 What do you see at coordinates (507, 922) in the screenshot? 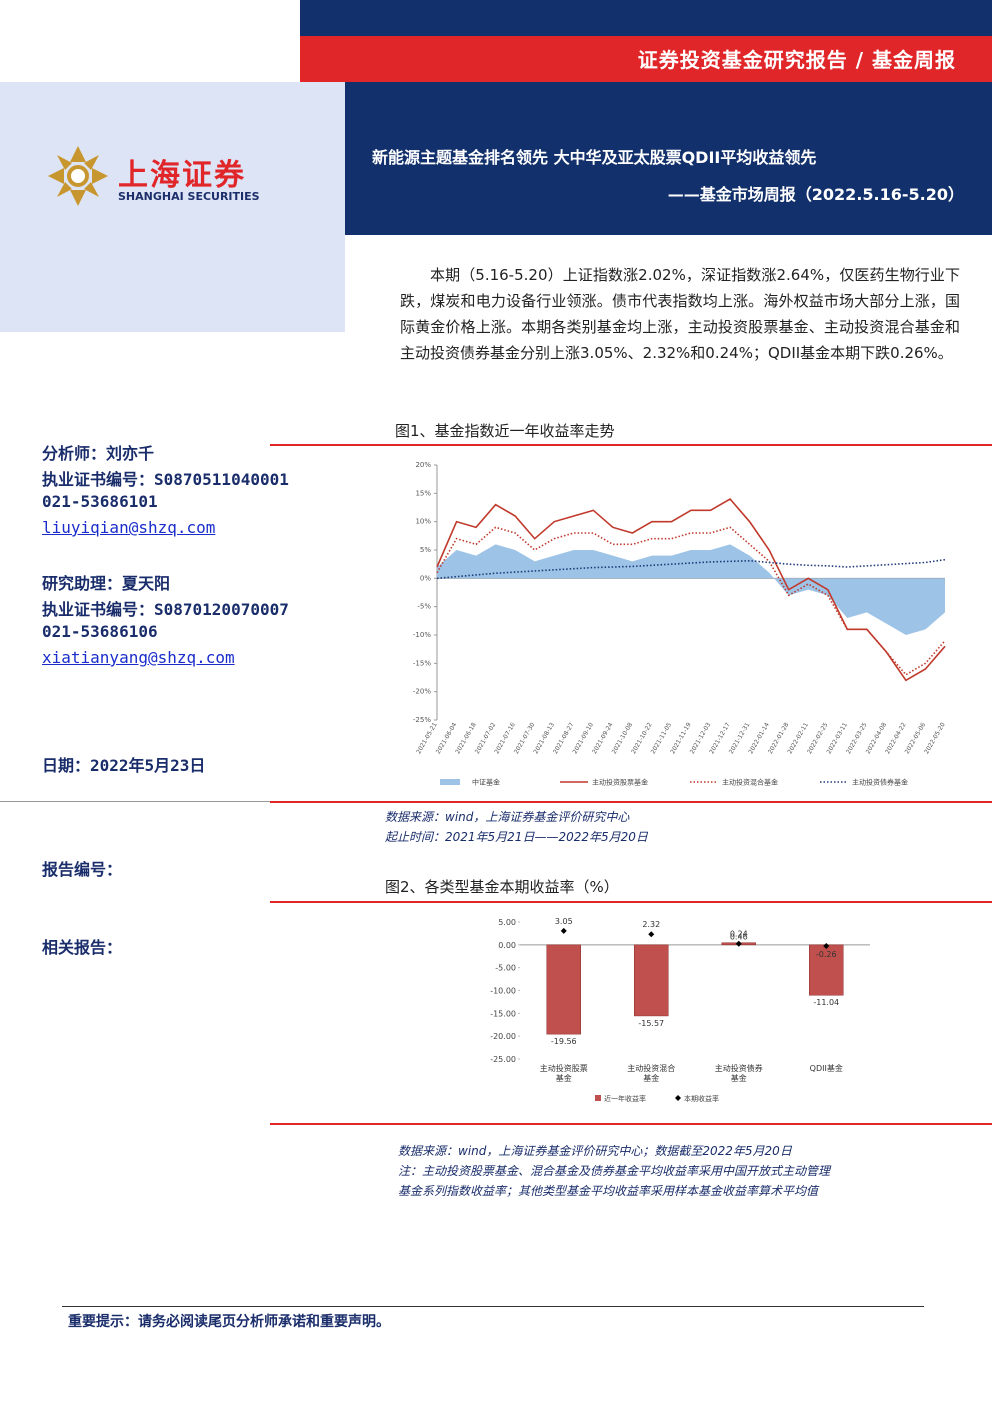
I see `y-tick-label: 5.00` at bounding box center [507, 922].